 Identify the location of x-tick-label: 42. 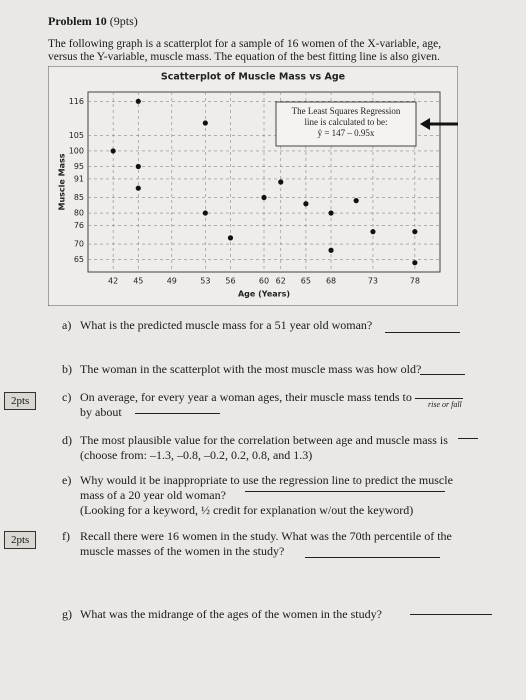
(113, 281).